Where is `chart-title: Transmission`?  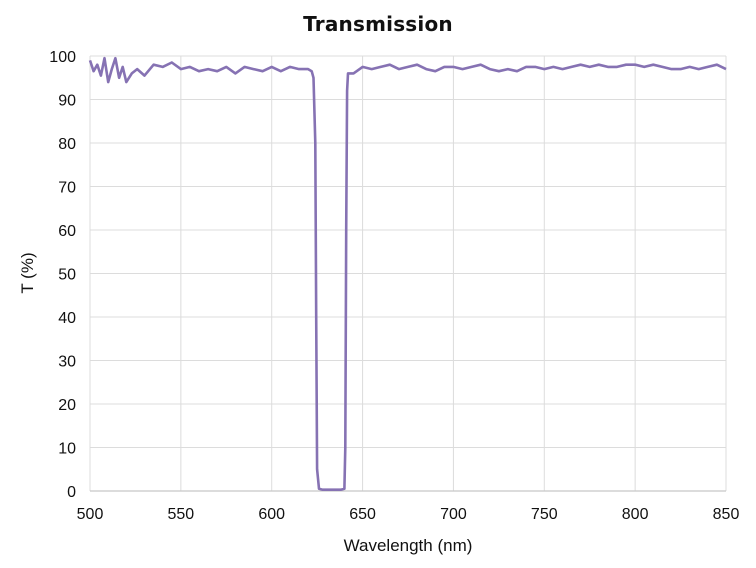
chart-title: Transmission is located at coordinates (378, 24).